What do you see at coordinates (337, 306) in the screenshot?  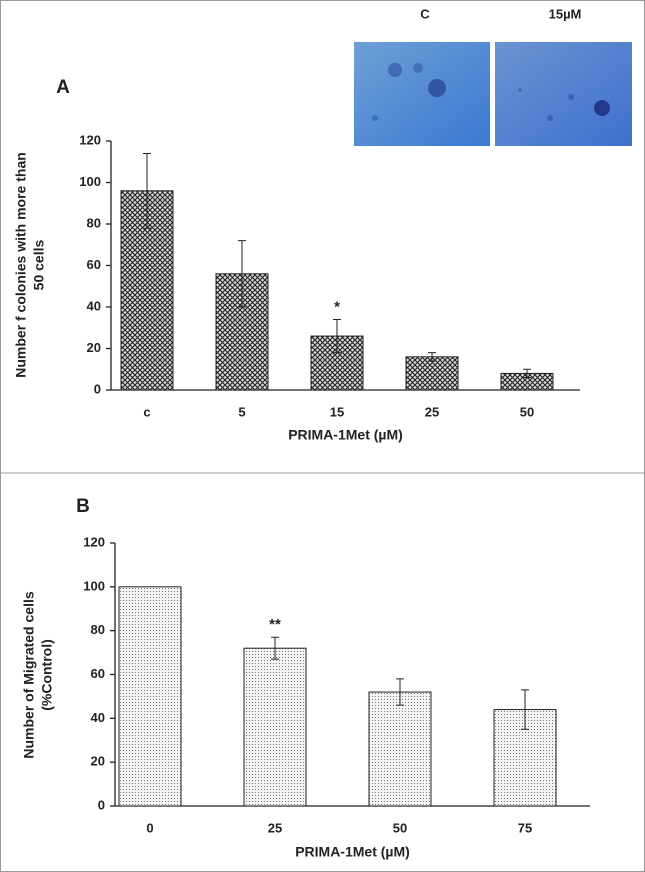 I see `significance-mark: *` at bounding box center [337, 306].